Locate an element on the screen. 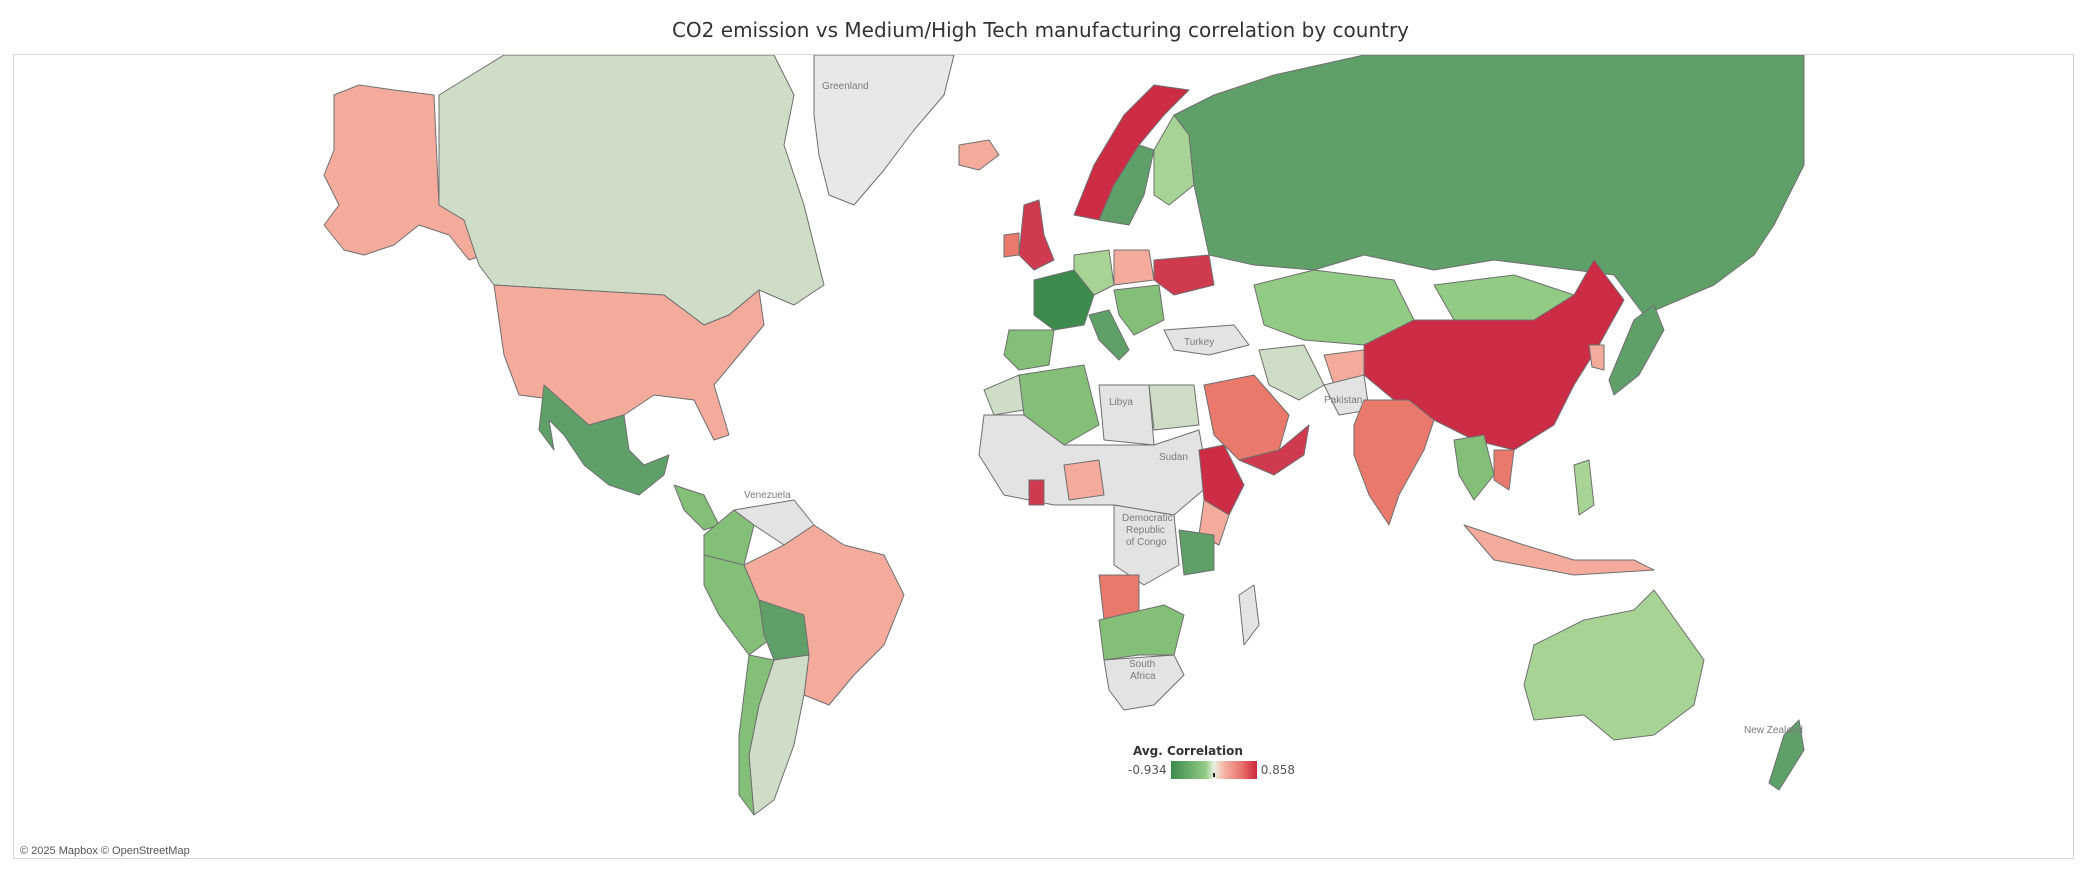 This screenshot has height=872, width=2081. country-indonesia is located at coordinates (1559, 550).